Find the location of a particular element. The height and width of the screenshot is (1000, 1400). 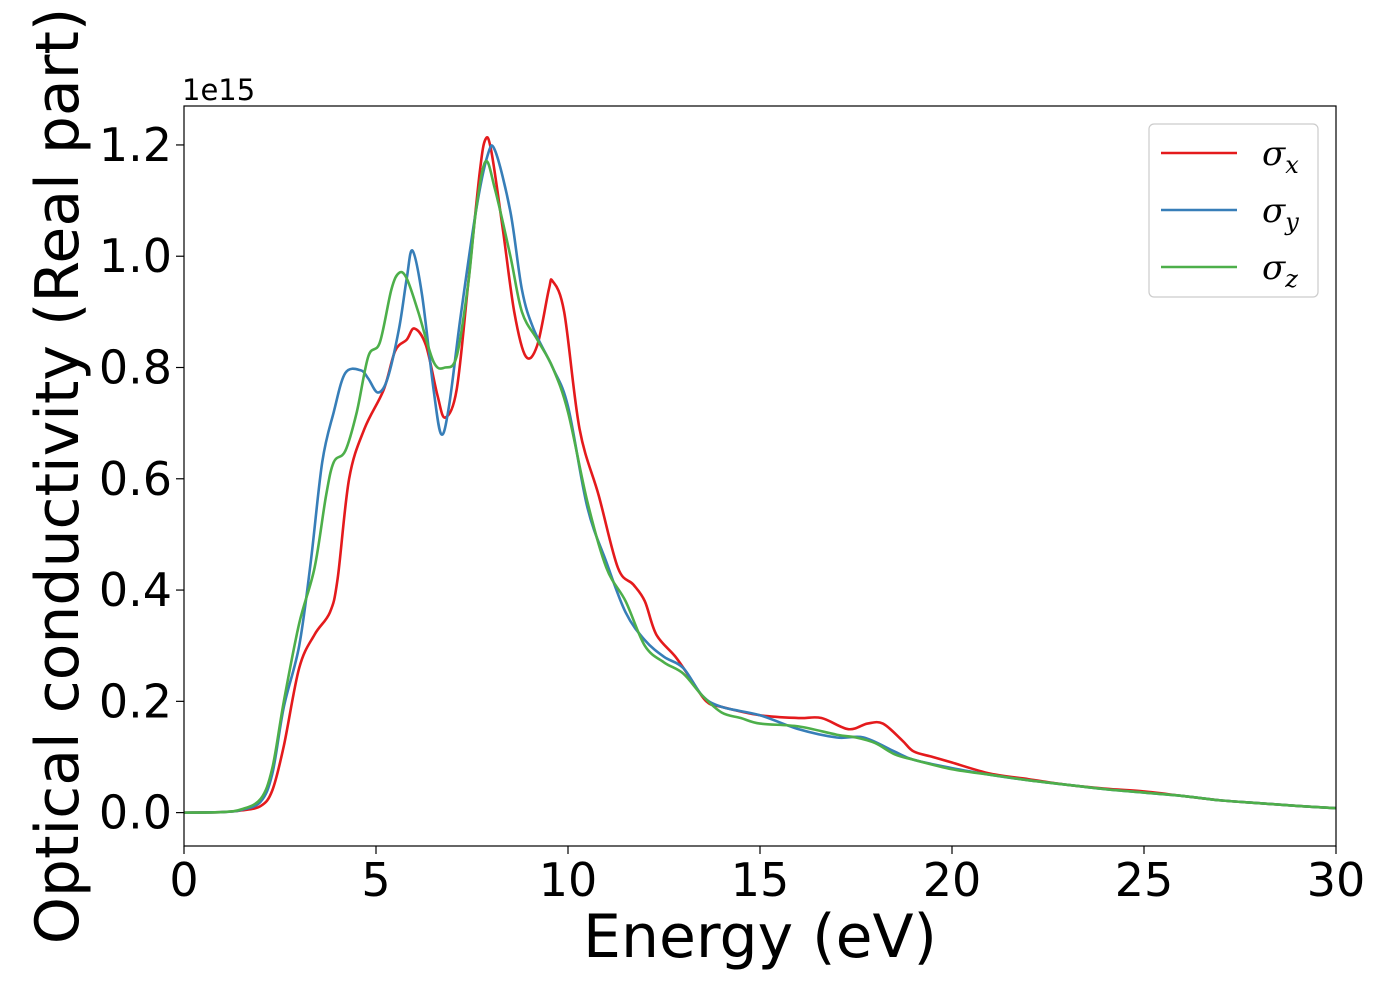

x-tick-label: 20 is located at coordinates (952, 880).